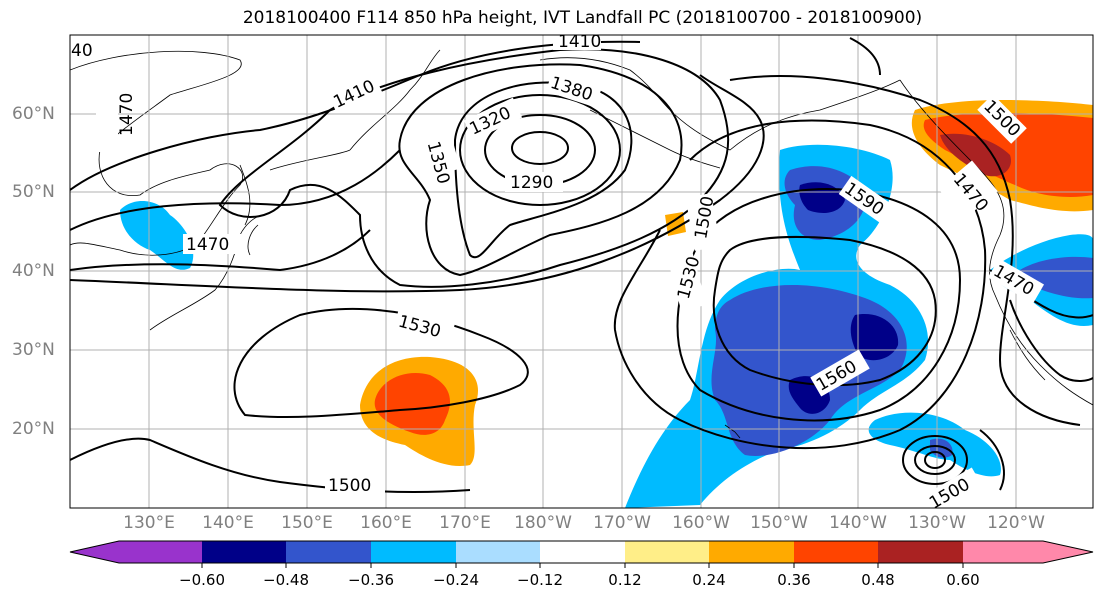  I want to click on colorbar-tick-label: 0.24, so click(709, 580).